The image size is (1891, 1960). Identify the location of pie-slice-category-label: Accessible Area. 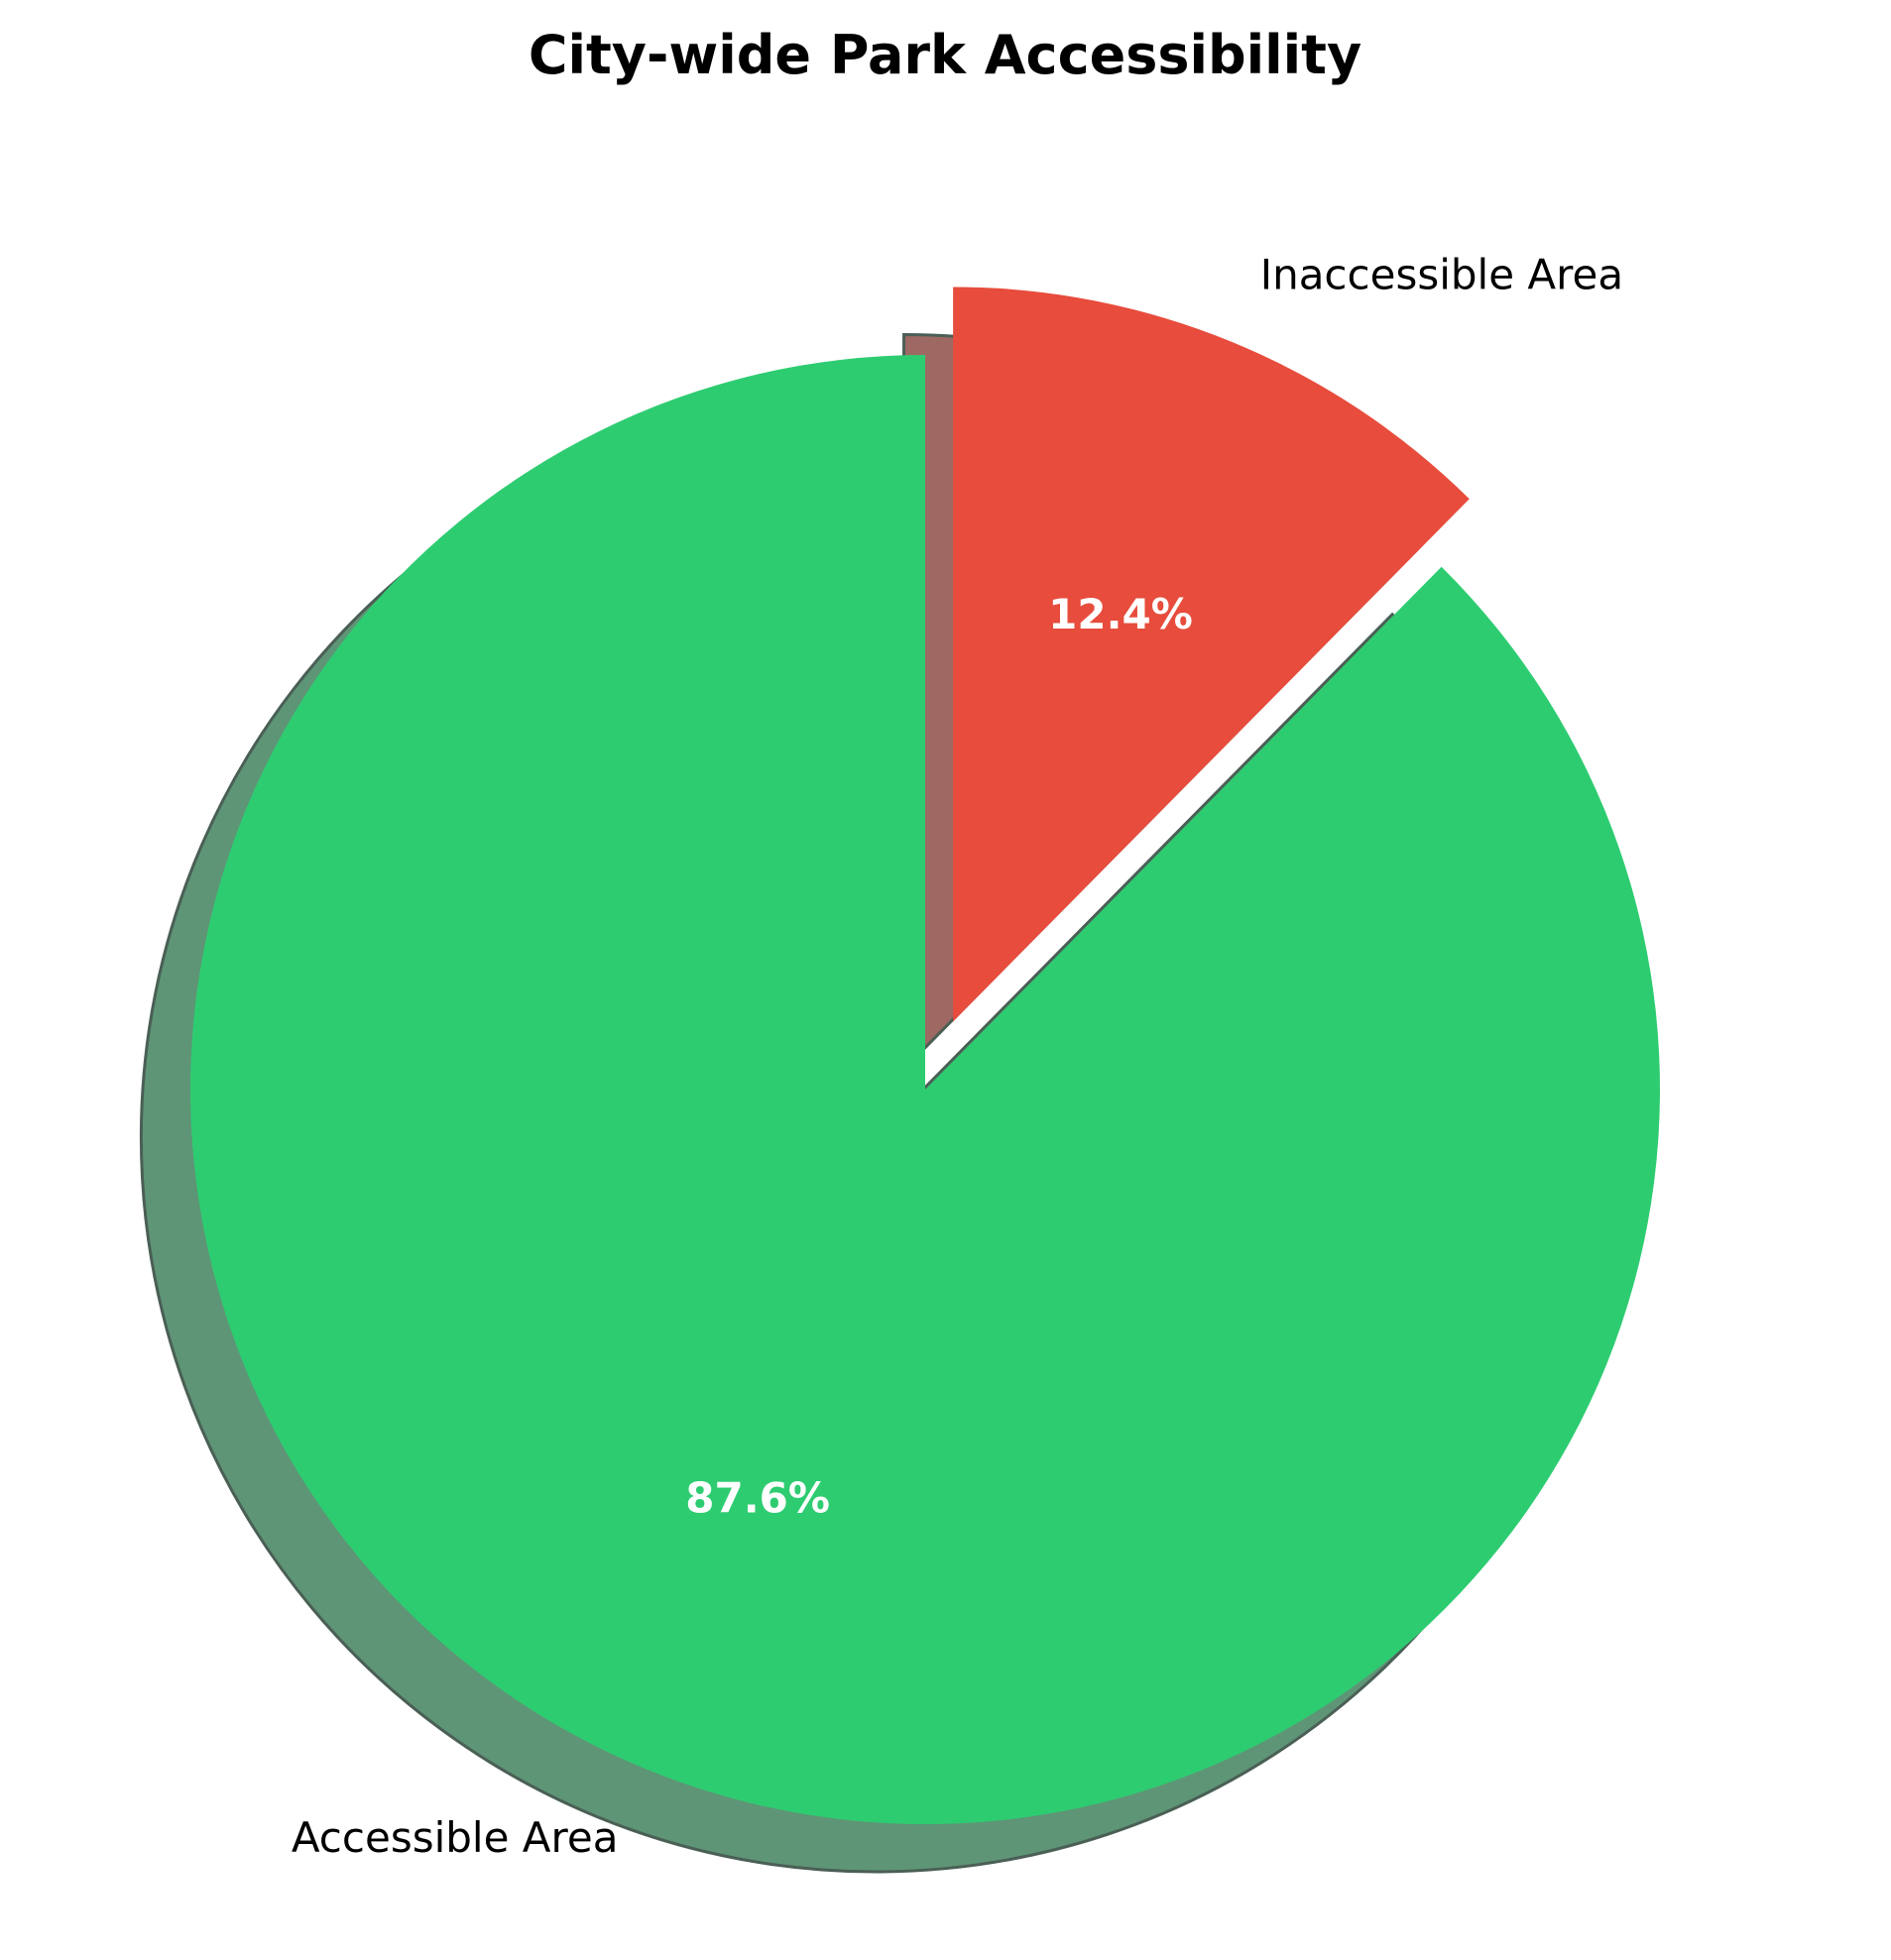
(455, 1837).